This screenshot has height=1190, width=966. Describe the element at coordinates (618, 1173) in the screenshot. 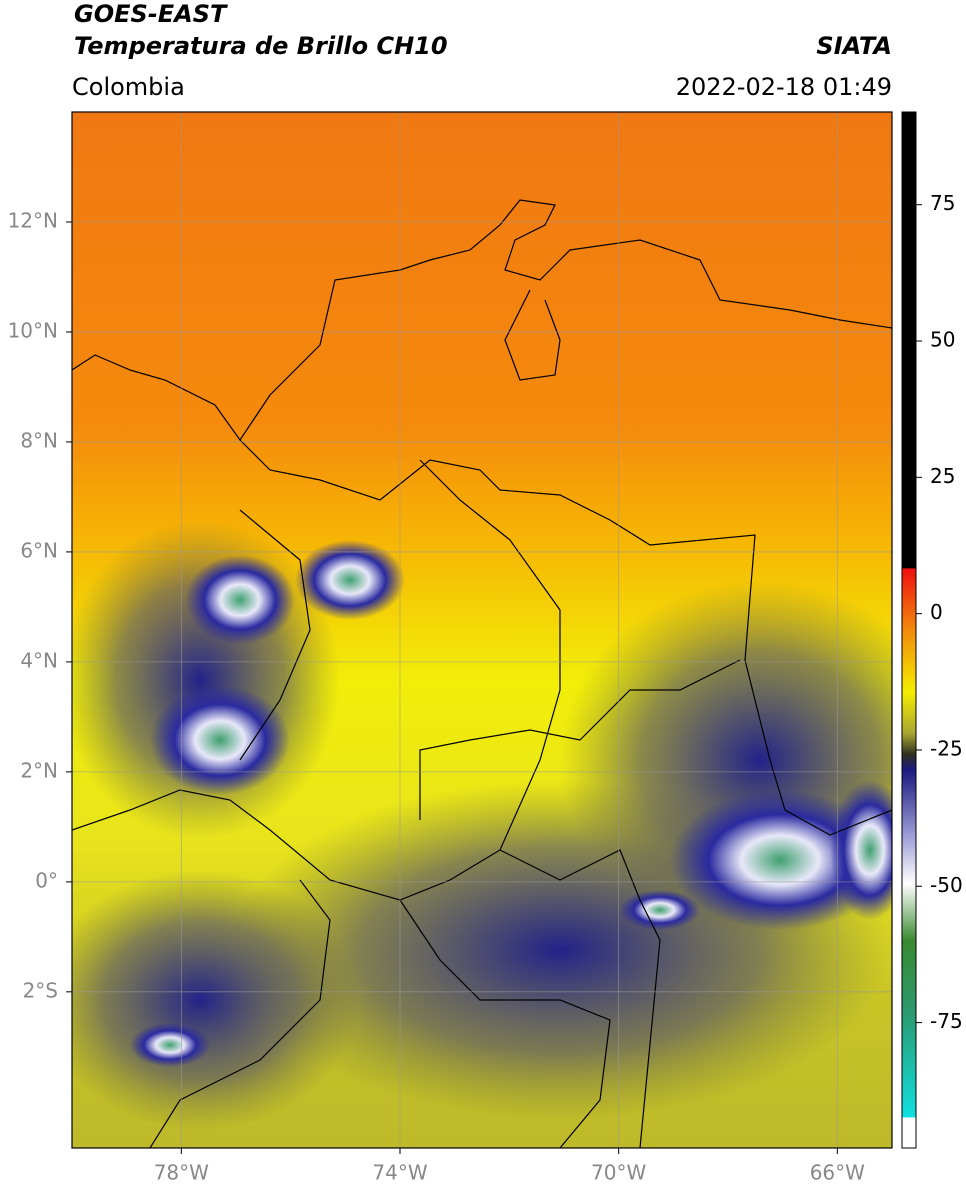

I see `lon-tick-label: 70°W` at that location.